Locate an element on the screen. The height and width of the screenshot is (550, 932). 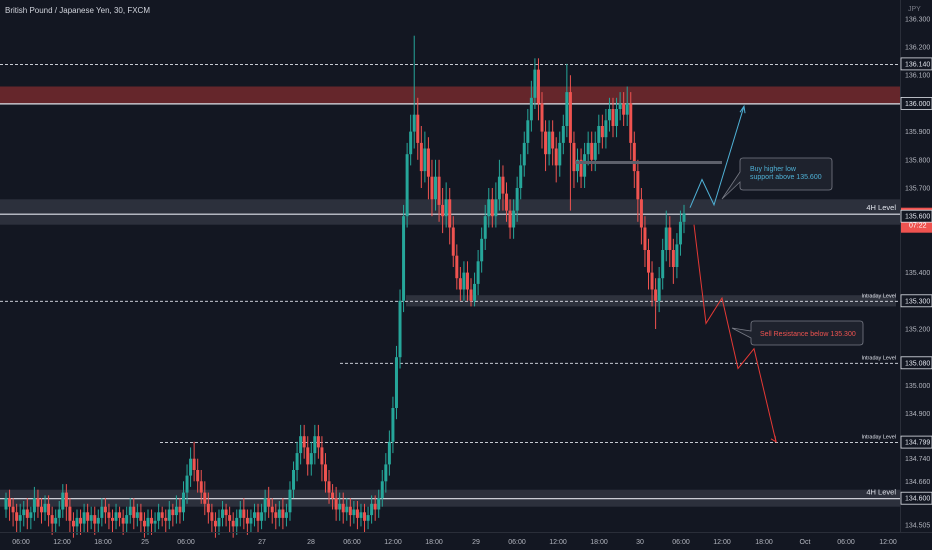
bear-projection-path is located at coordinates (735, 333).